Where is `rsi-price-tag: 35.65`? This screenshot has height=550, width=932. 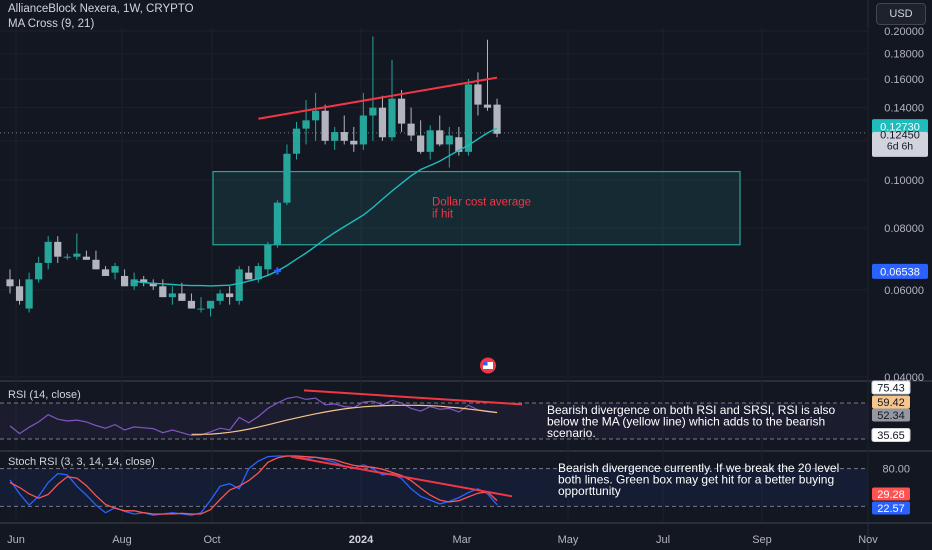
rsi-price-tag: 35.65 is located at coordinates (891, 436).